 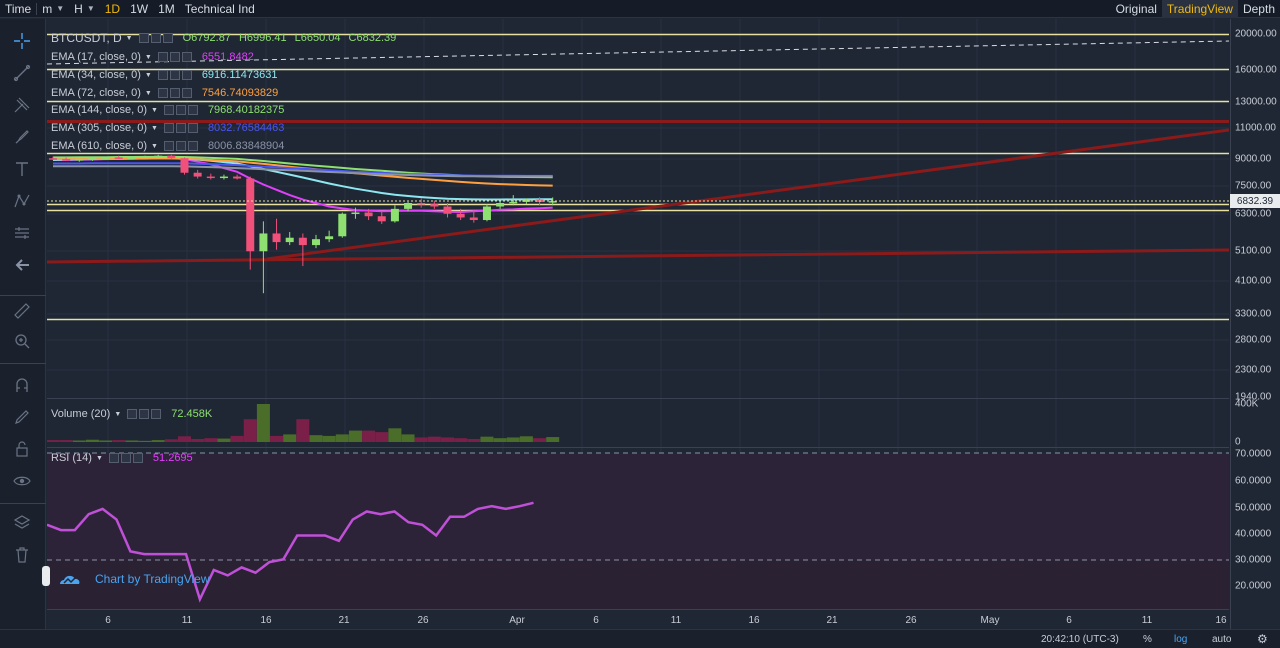 I want to click on zoom-in-icon, so click(x=22, y=341).